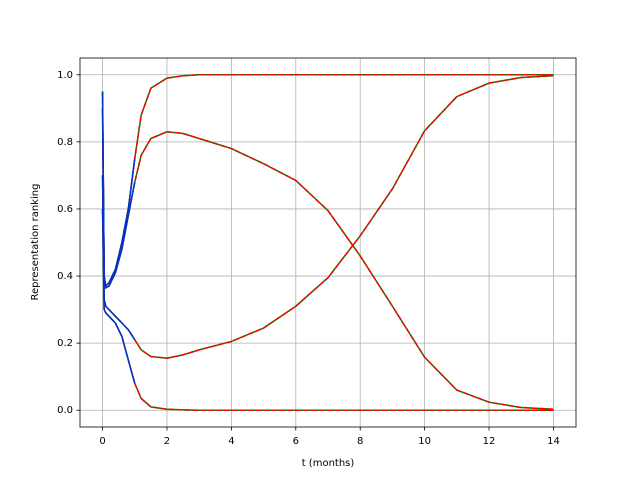 This screenshot has width=640, height=480. I want to click on x-axis-label: t (months), so click(328, 463).